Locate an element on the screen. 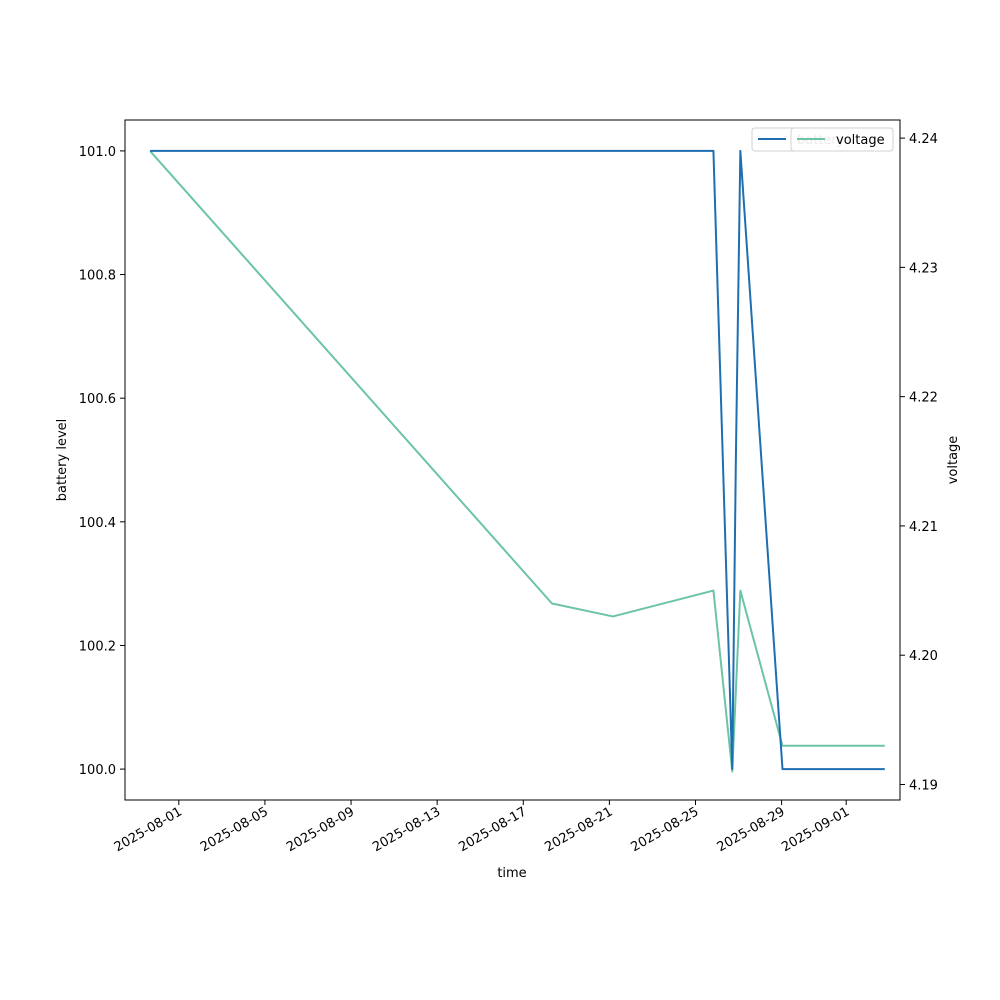 The width and height of the screenshot is (1000, 1000). x-tick-label: 2025-08-25 is located at coordinates (665, 829).